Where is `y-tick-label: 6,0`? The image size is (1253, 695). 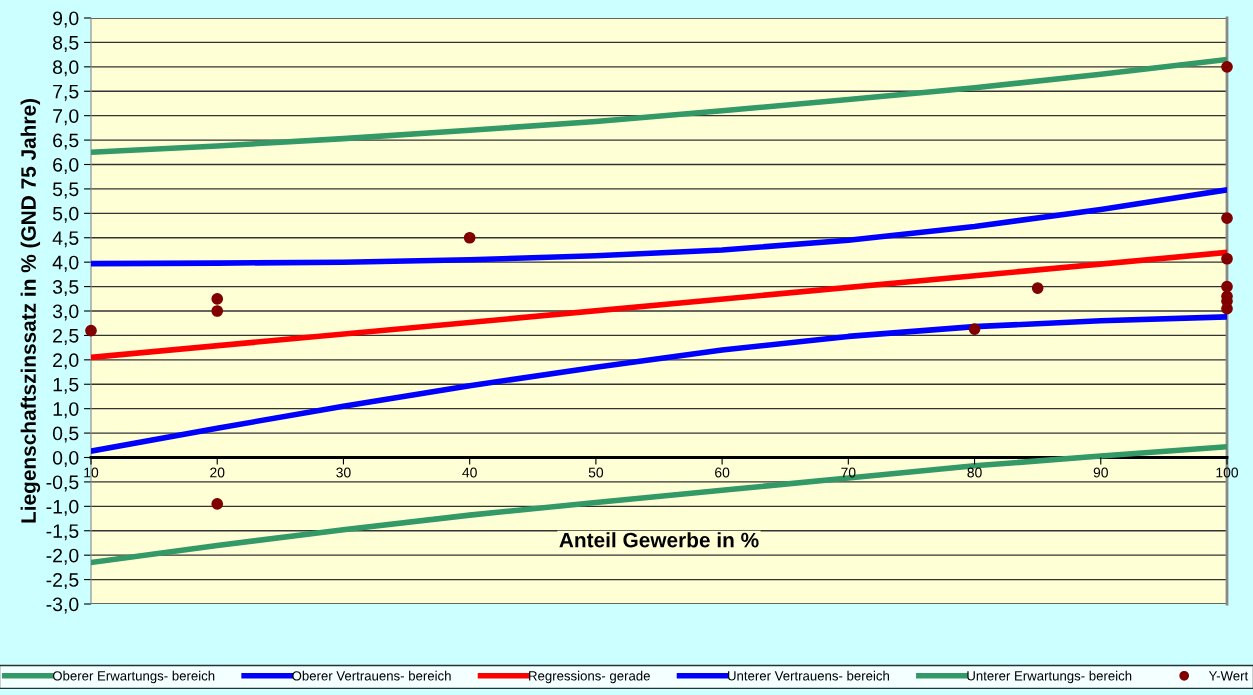 y-tick-label: 6,0 is located at coordinates (66, 166).